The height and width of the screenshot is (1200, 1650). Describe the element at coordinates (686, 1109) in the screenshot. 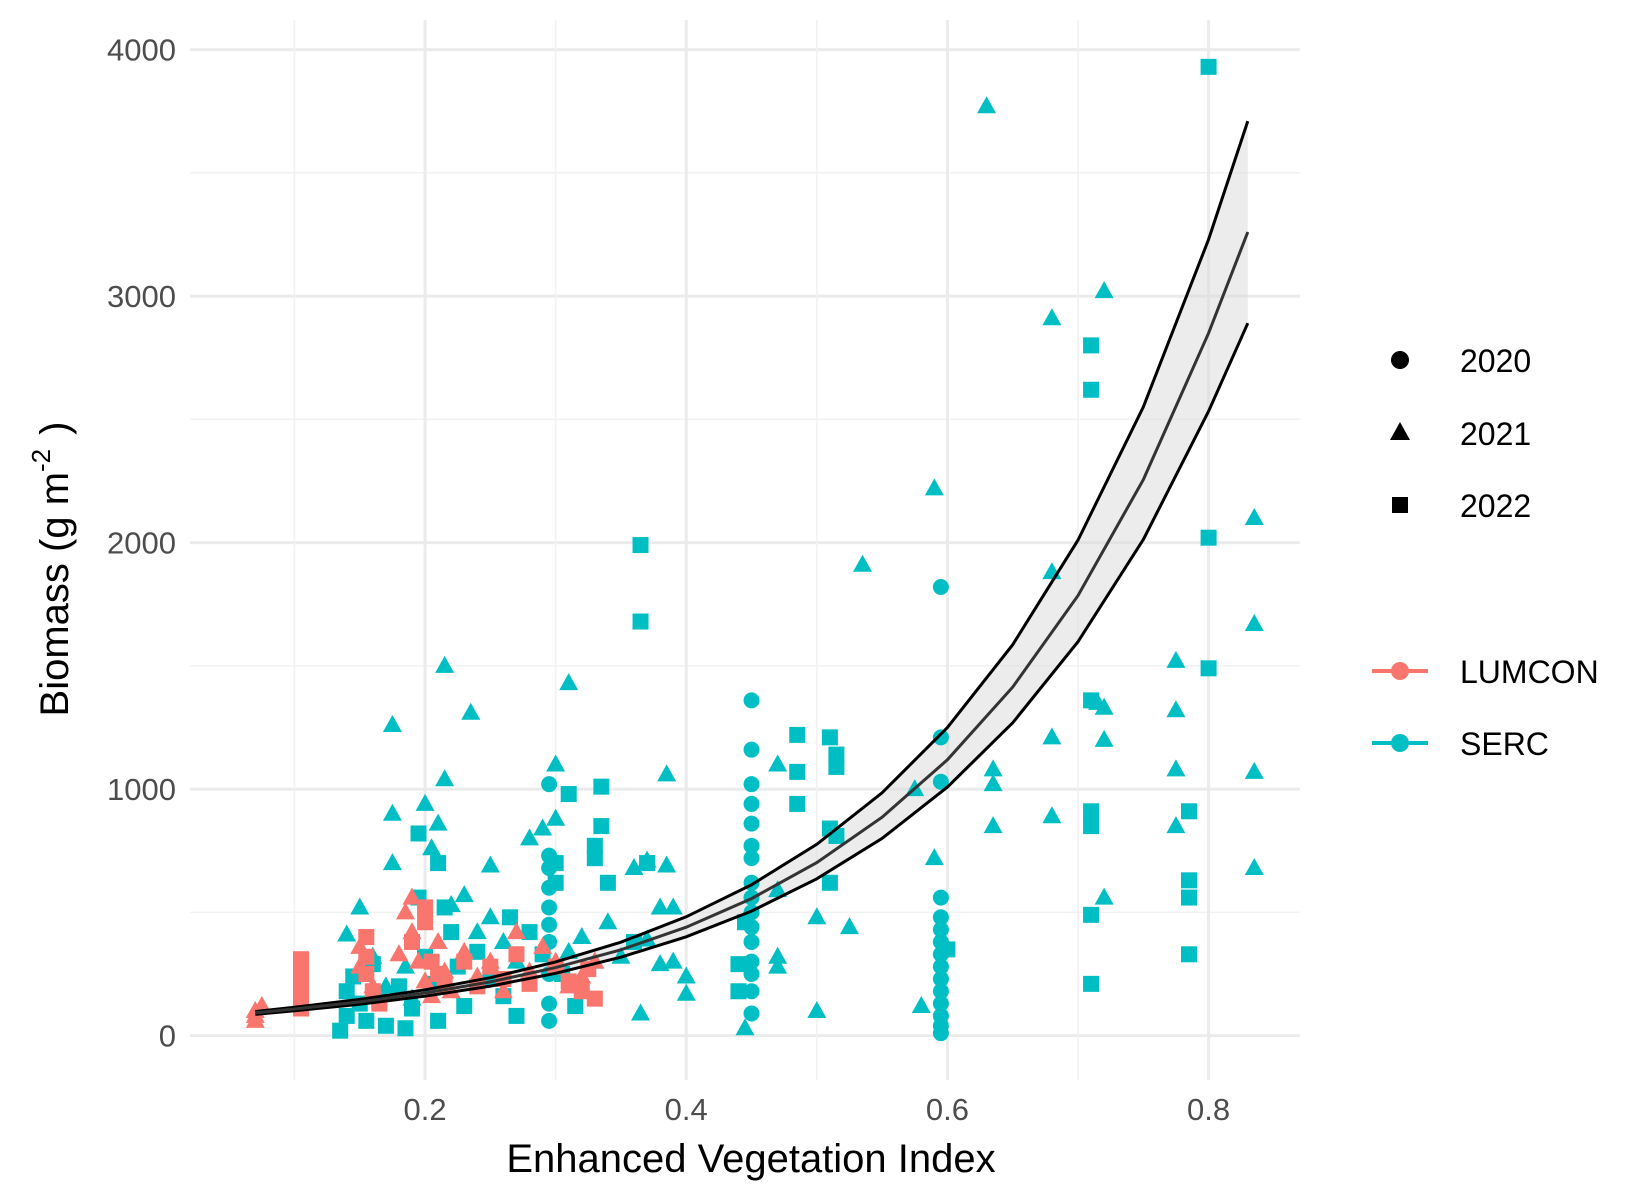

I see `x-tick-label: 0.4` at that location.